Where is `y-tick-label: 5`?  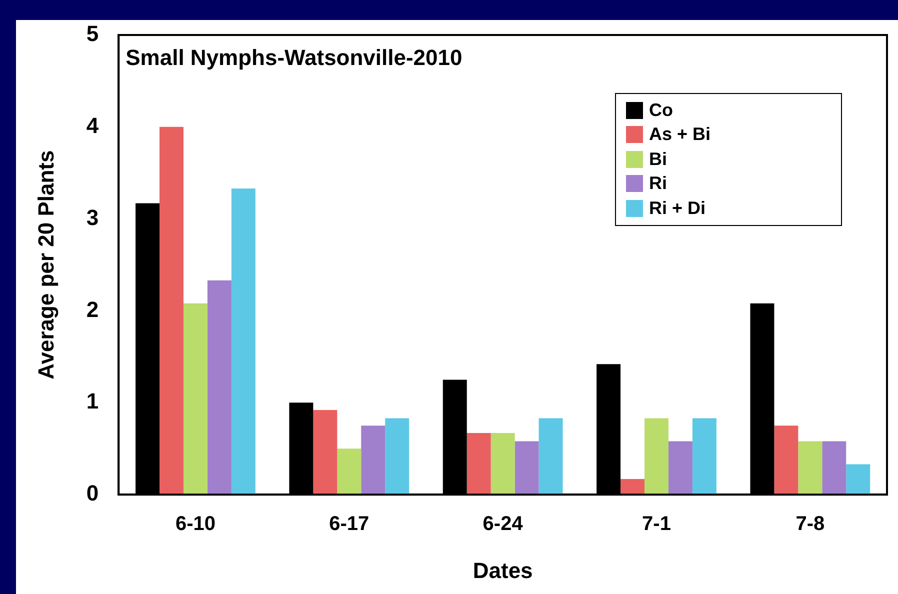
y-tick-label: 5 is located at coordinates (92, 33).